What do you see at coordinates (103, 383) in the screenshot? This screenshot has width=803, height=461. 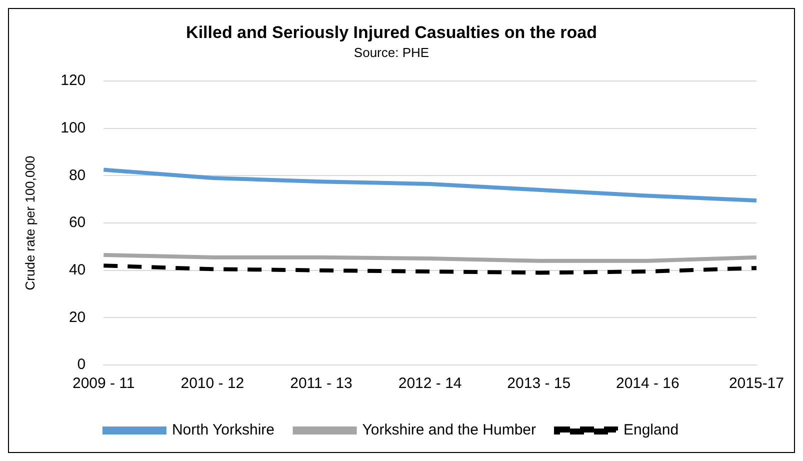 I see `x-tick-label: 2009 - 11` at bounding box center [103, 383].